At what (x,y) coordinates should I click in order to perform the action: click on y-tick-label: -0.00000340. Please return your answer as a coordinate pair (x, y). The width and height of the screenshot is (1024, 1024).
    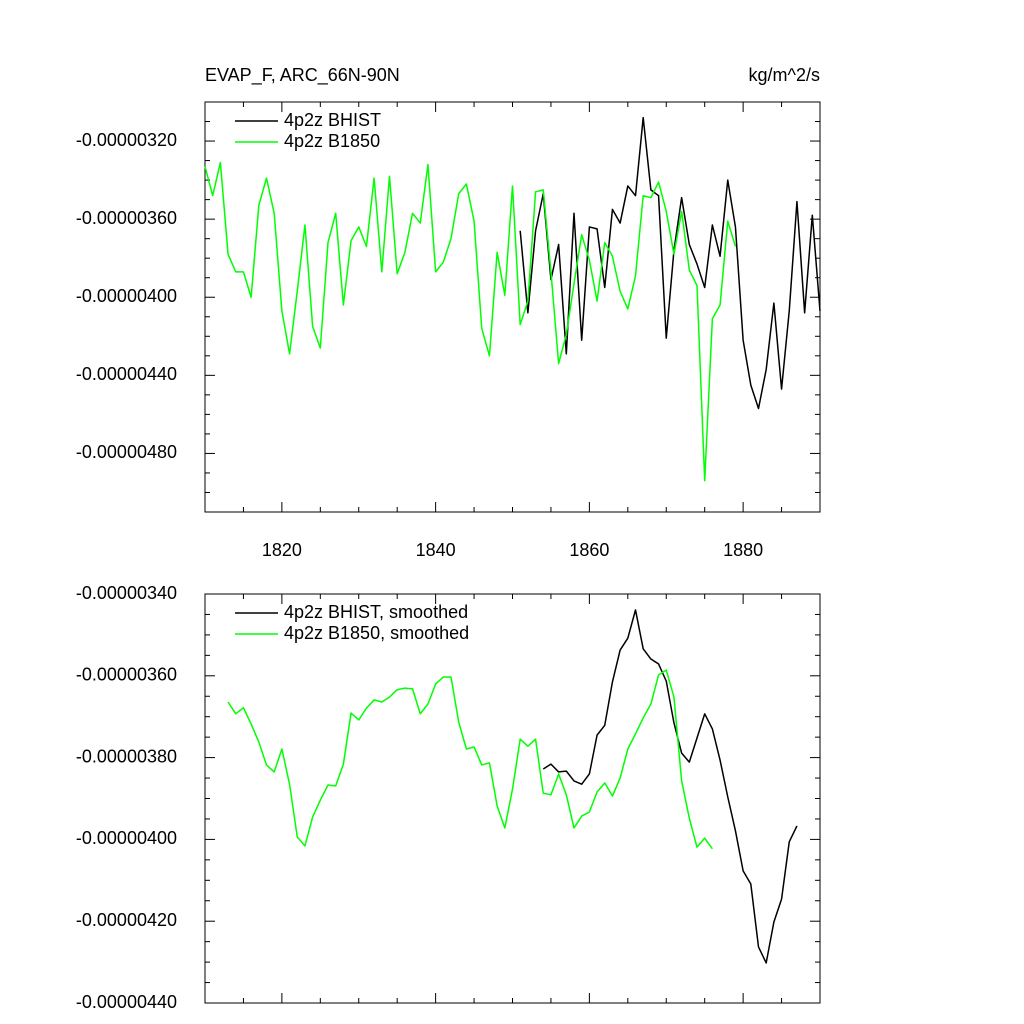
    Looking at the image, I should click on (126, 593).